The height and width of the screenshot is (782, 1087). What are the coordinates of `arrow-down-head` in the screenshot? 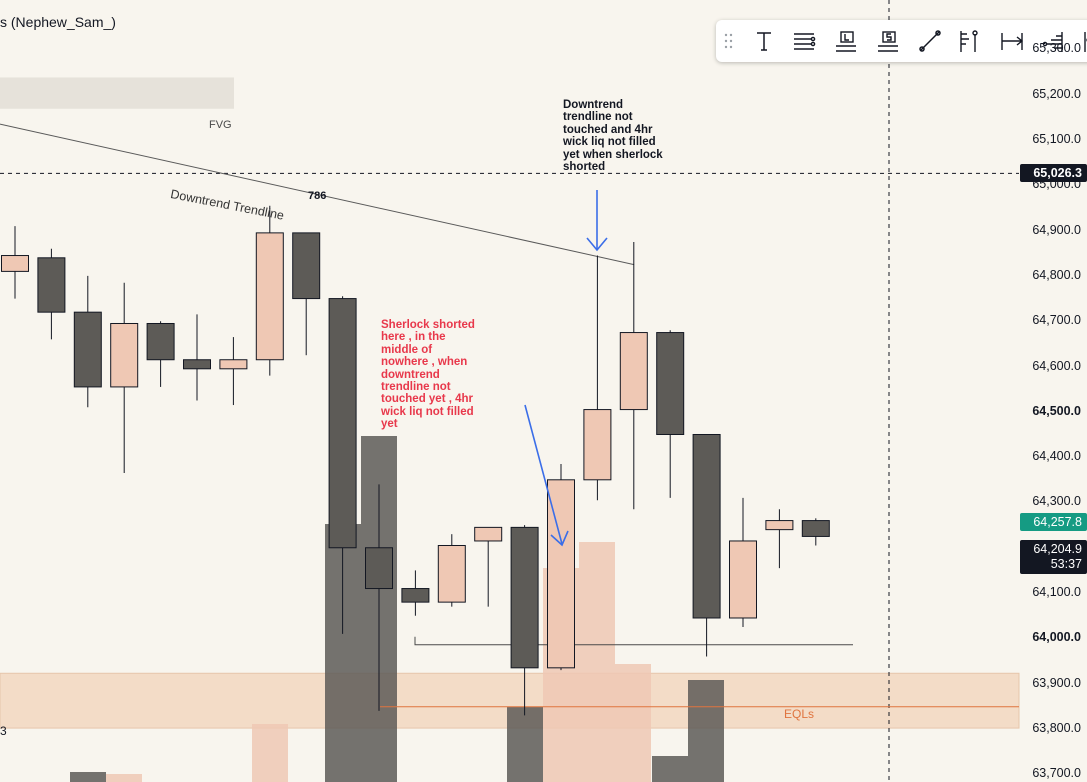 It's located at (597, 244).